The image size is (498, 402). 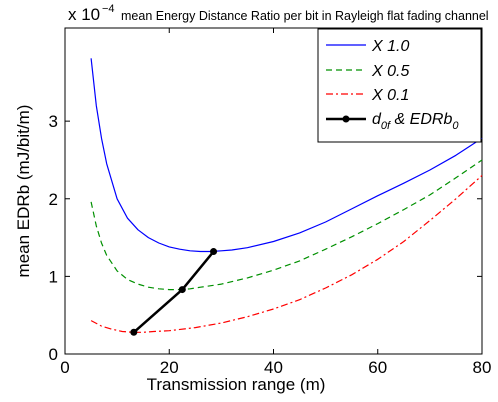 What do you see at coordinates (236, 384) in the screenshot?
I see `x-axis-label: Transmission range (m)` at bounding box center [236, 384].